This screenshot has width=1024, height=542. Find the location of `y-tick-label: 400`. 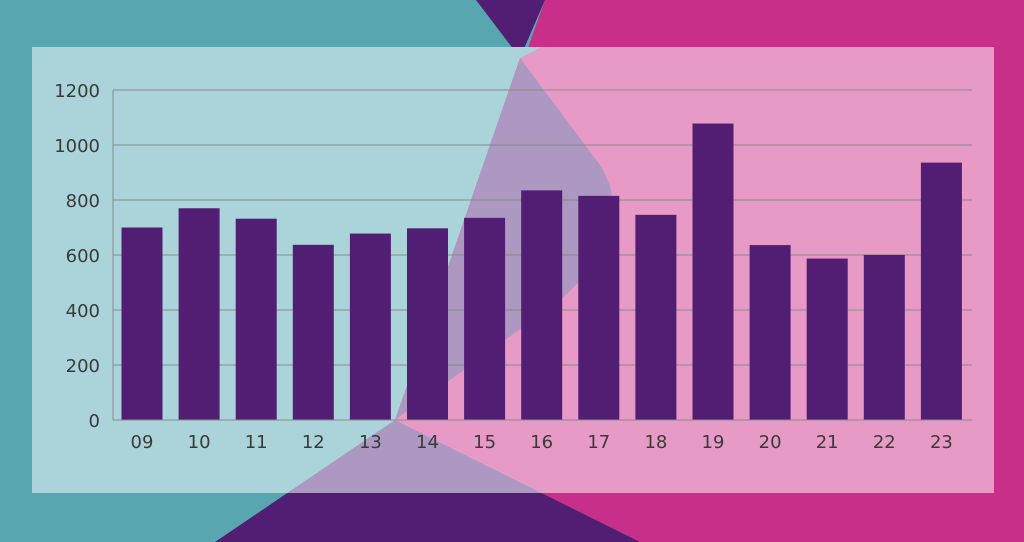

y-tick-label: 400 is located at coordinates (83, 311).